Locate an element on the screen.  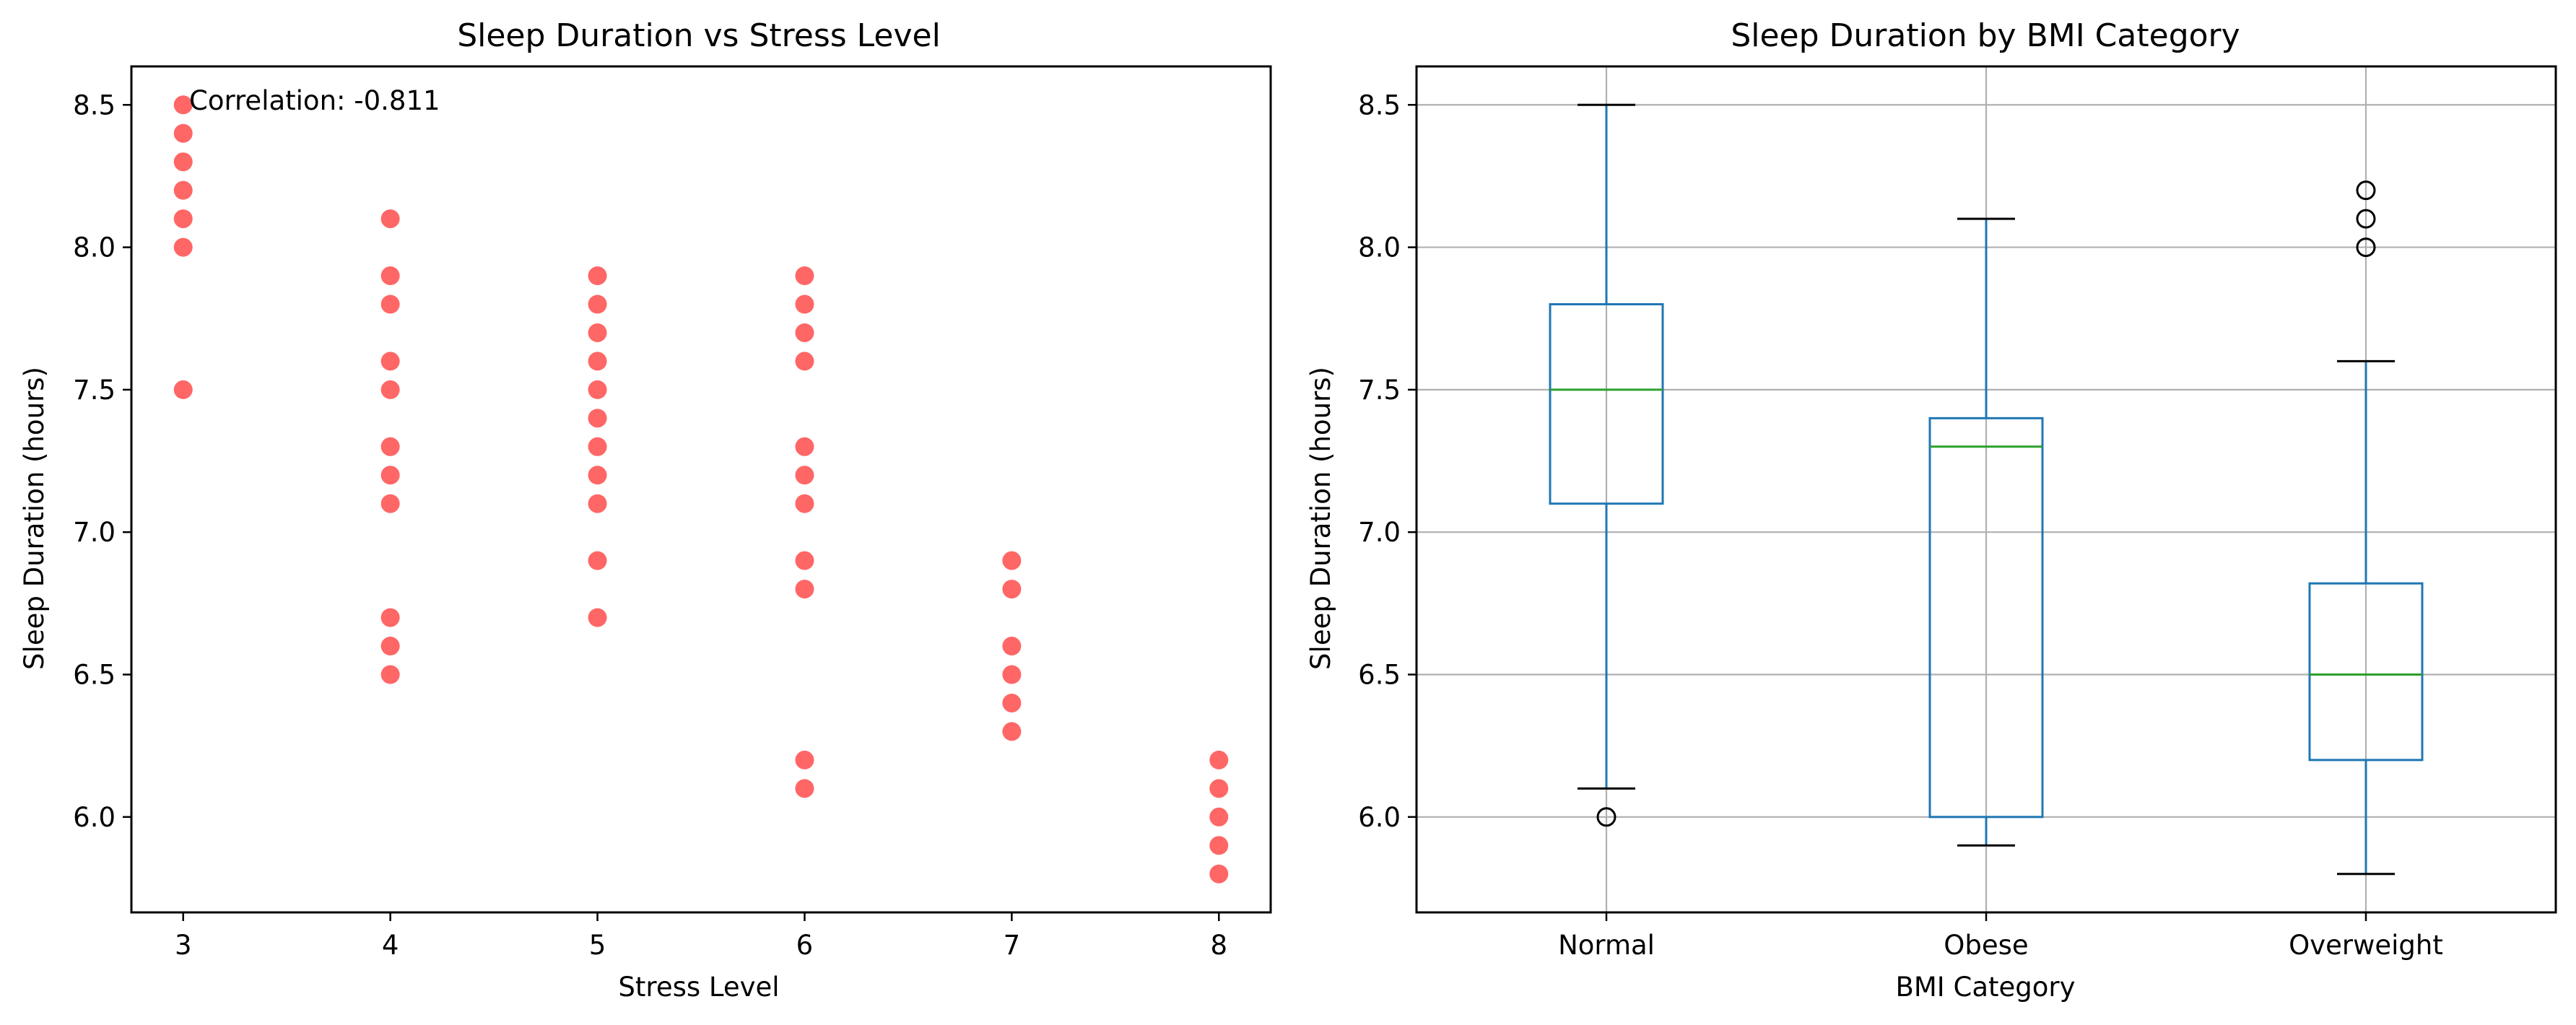
boxplot-x-ticks: Normal Obese Overweight is located at coordinates (2000, 936).